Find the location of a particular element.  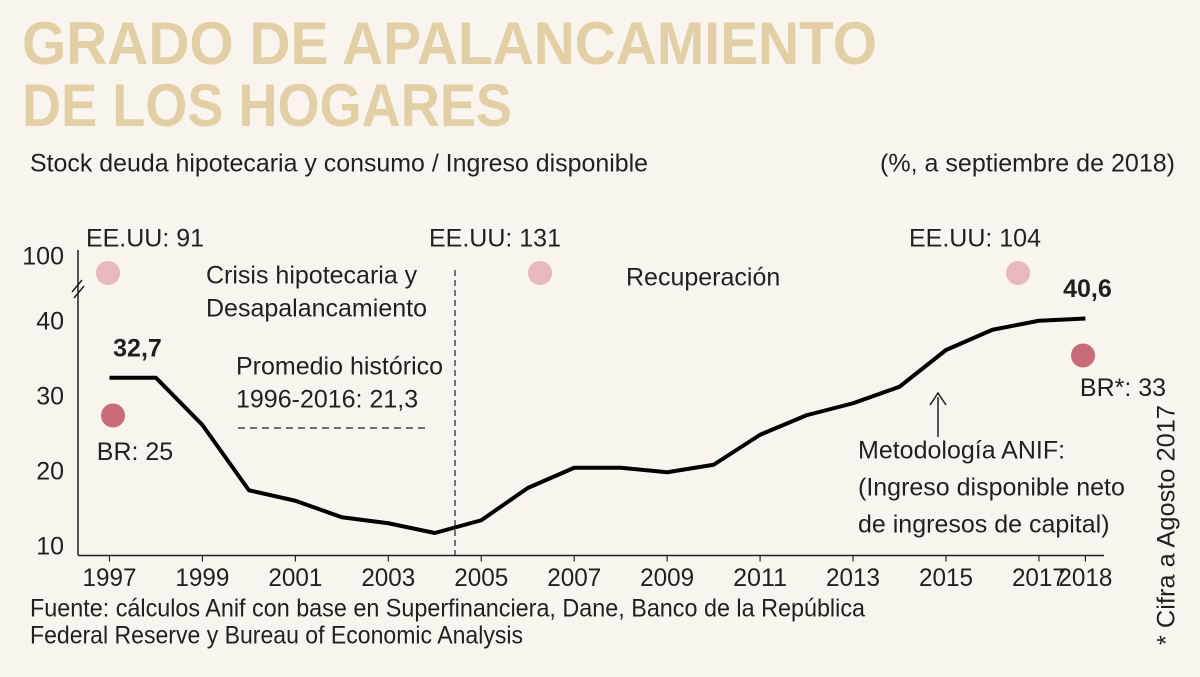

x-tick-label: 2007 is located at coordinates (574, 578).